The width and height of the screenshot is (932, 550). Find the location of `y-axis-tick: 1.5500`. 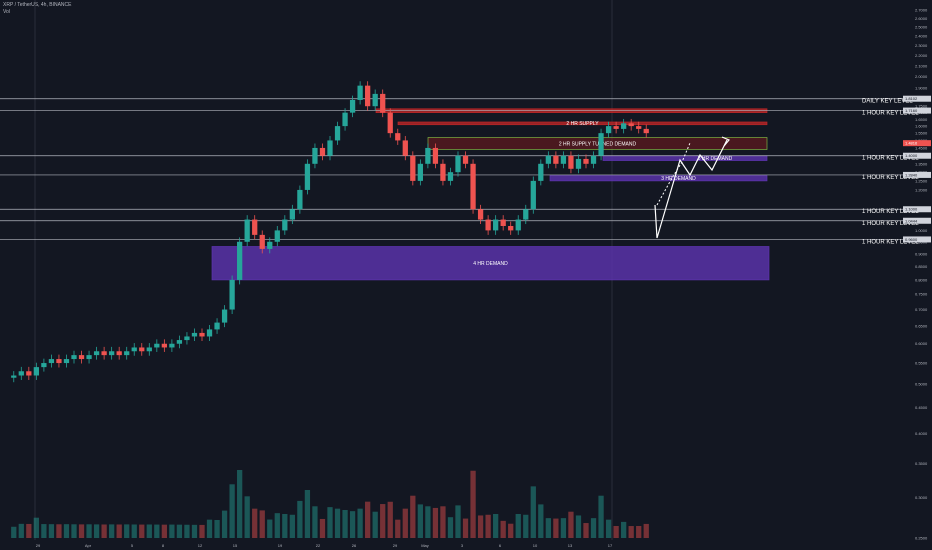

y-axis-tick: 1.5500 is located at coordinates (921, 133).